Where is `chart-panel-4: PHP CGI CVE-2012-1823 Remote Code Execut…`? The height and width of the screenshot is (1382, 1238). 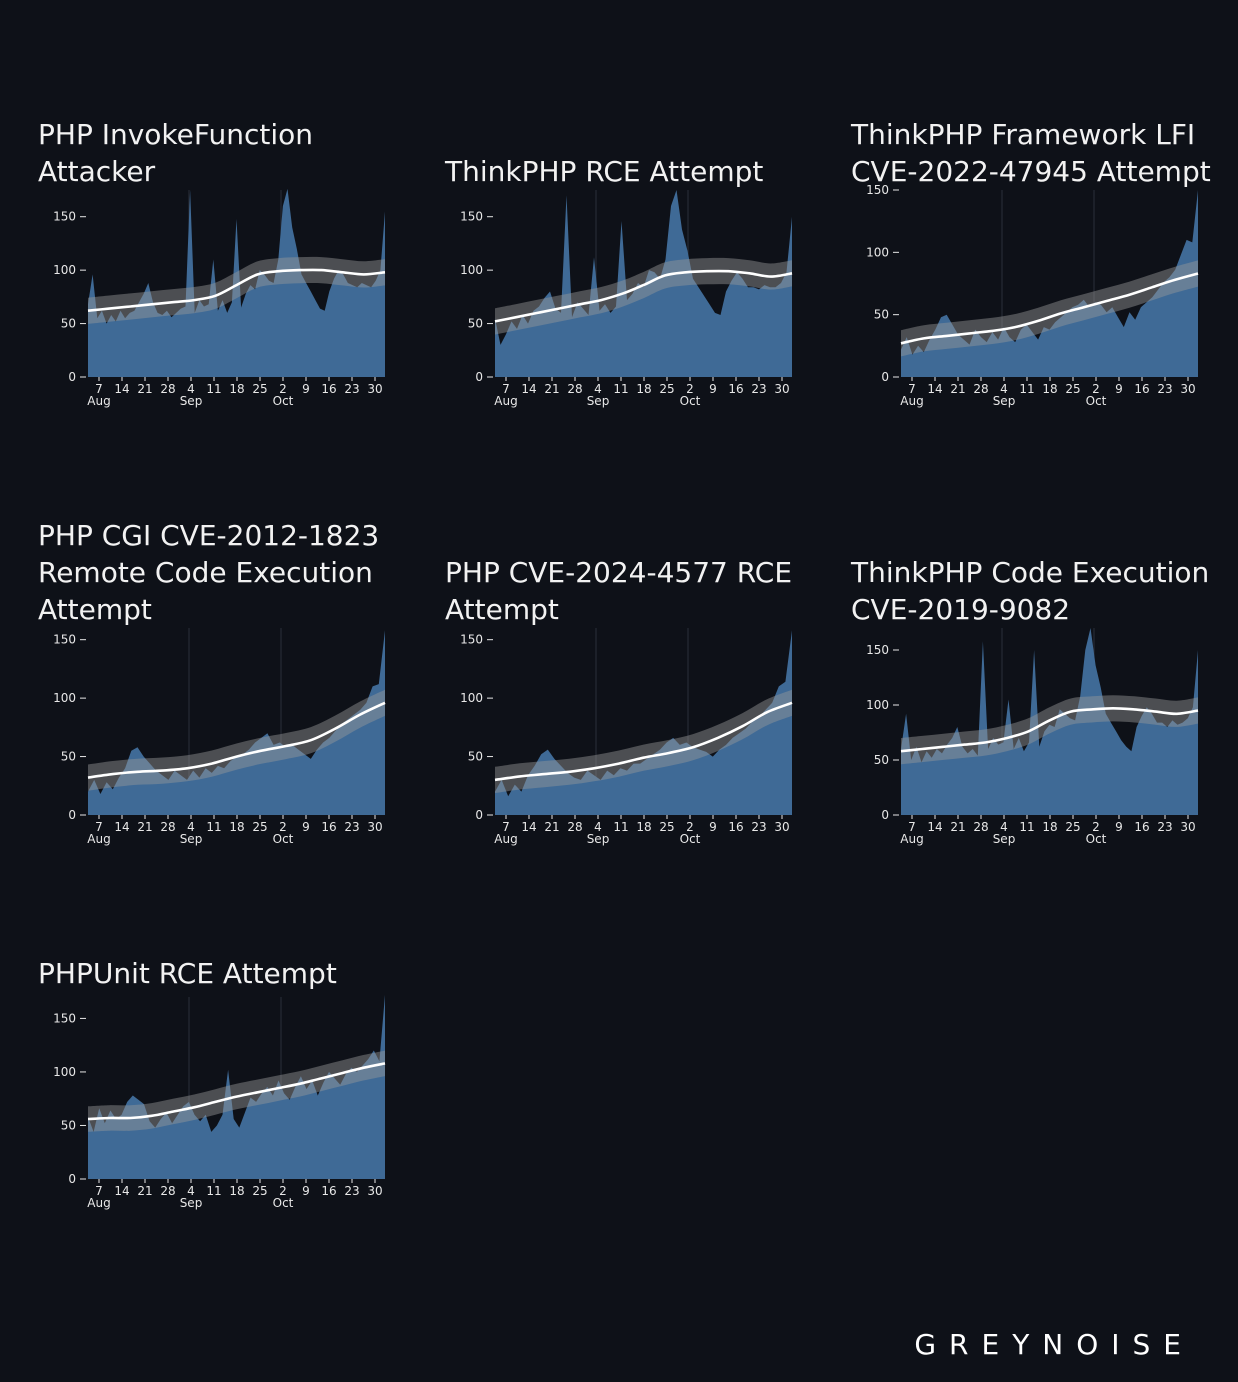
chart-panel-4: PHP CGI CVE-2012-1823 Remote Code Execut… is located at coordinates (238, 678).